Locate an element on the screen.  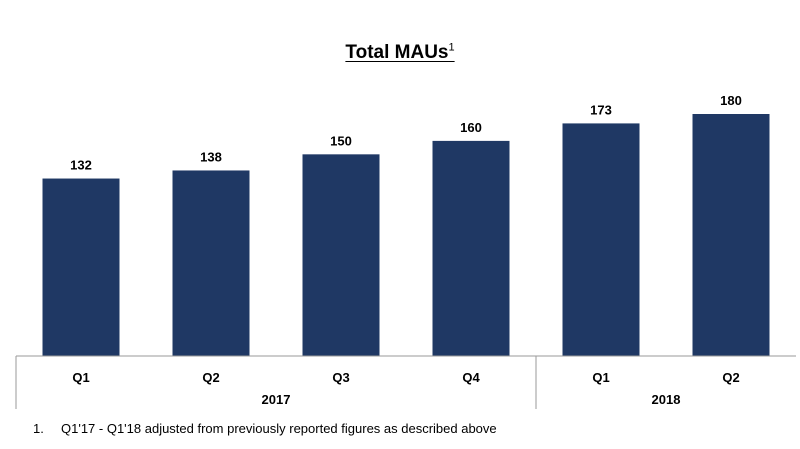
data-label: 150 is located at coordinates (341, 140).